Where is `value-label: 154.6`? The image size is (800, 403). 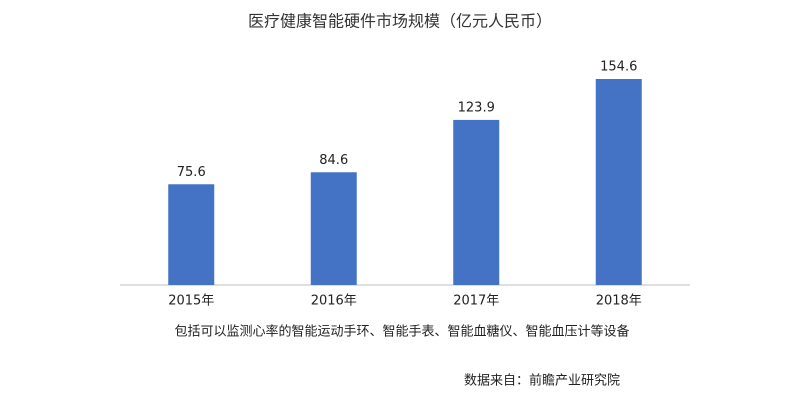 value-label: 154.6 is located at coordinates (618, 67).